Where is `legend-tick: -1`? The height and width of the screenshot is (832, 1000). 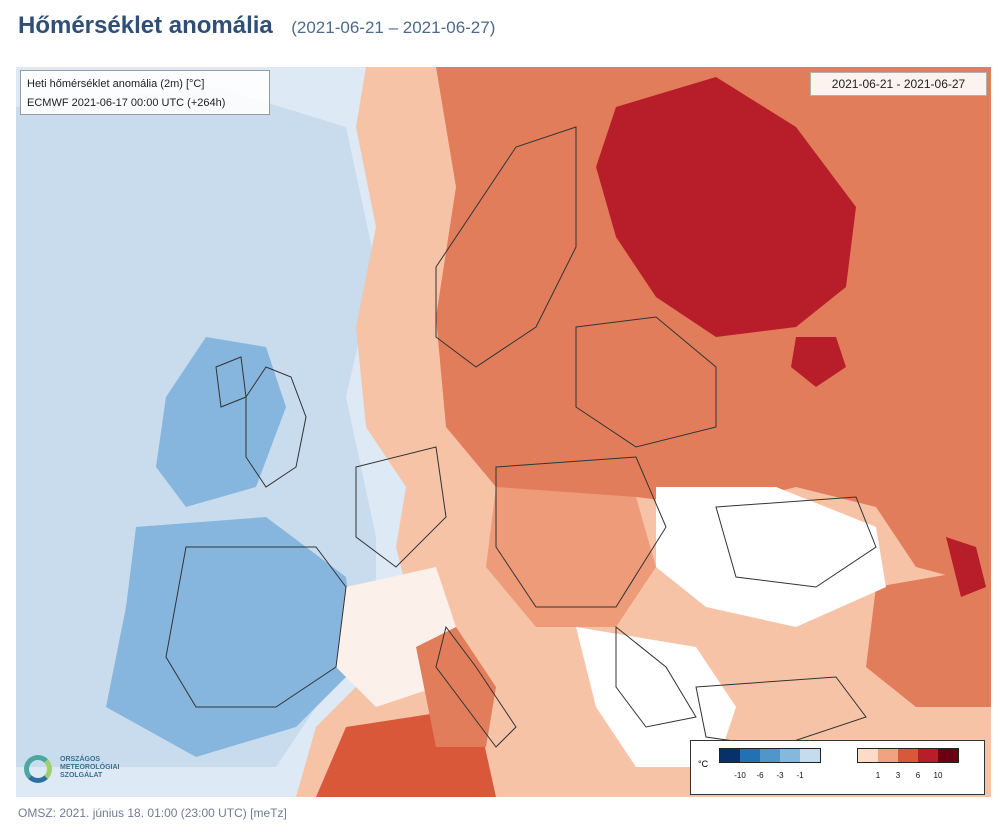
legend-tick: -1 is located at coordinates (800, 775).